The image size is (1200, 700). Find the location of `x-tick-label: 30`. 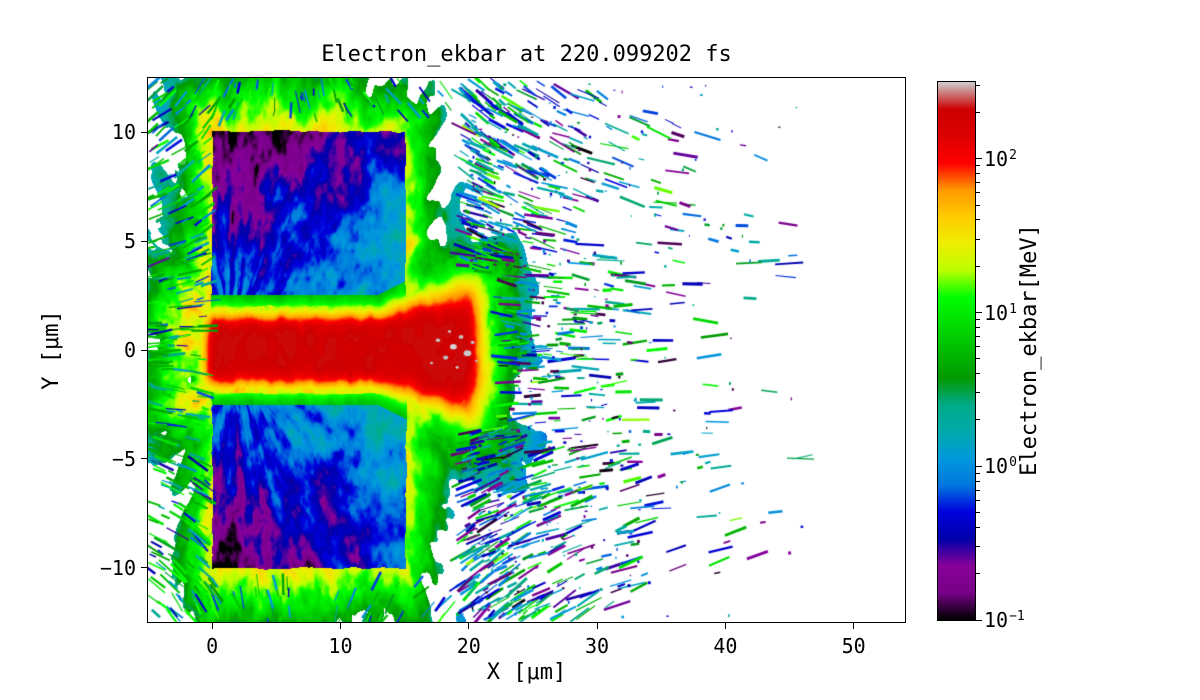

x-tick-label: 30 is located at coordinates (597, 646).